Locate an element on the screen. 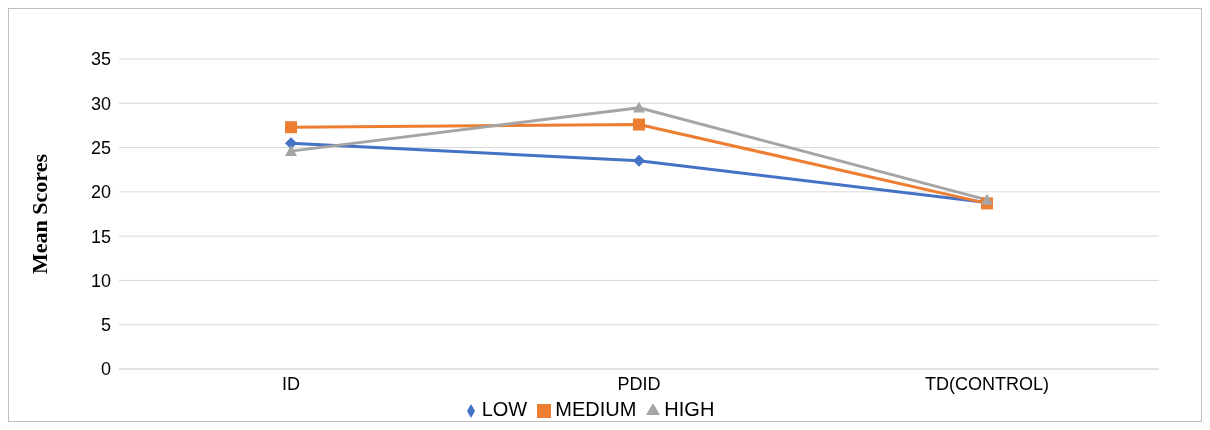 This screenshot has height=430, width=1210. y-tick-label: 25 is located at coordinates (100, 147).